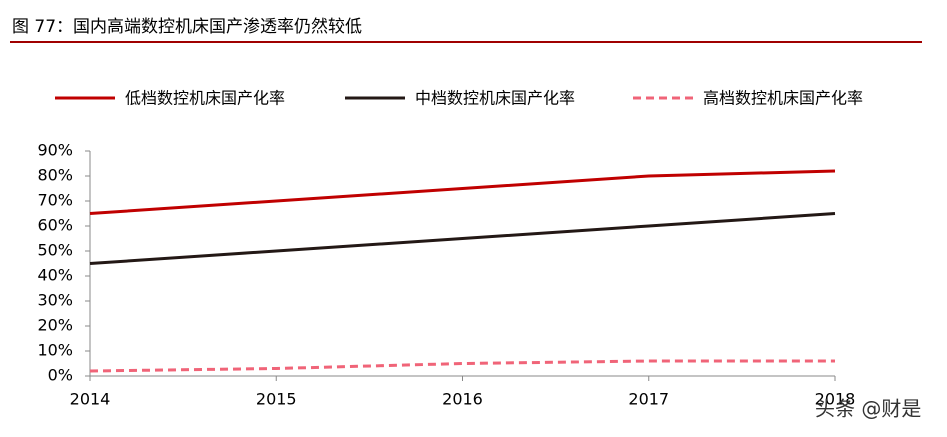 This screenshot has width=947, height=437. Describe the element at coordinates (55, 250) in the screenshot. I see `y-tick-label: 50%` at that location.